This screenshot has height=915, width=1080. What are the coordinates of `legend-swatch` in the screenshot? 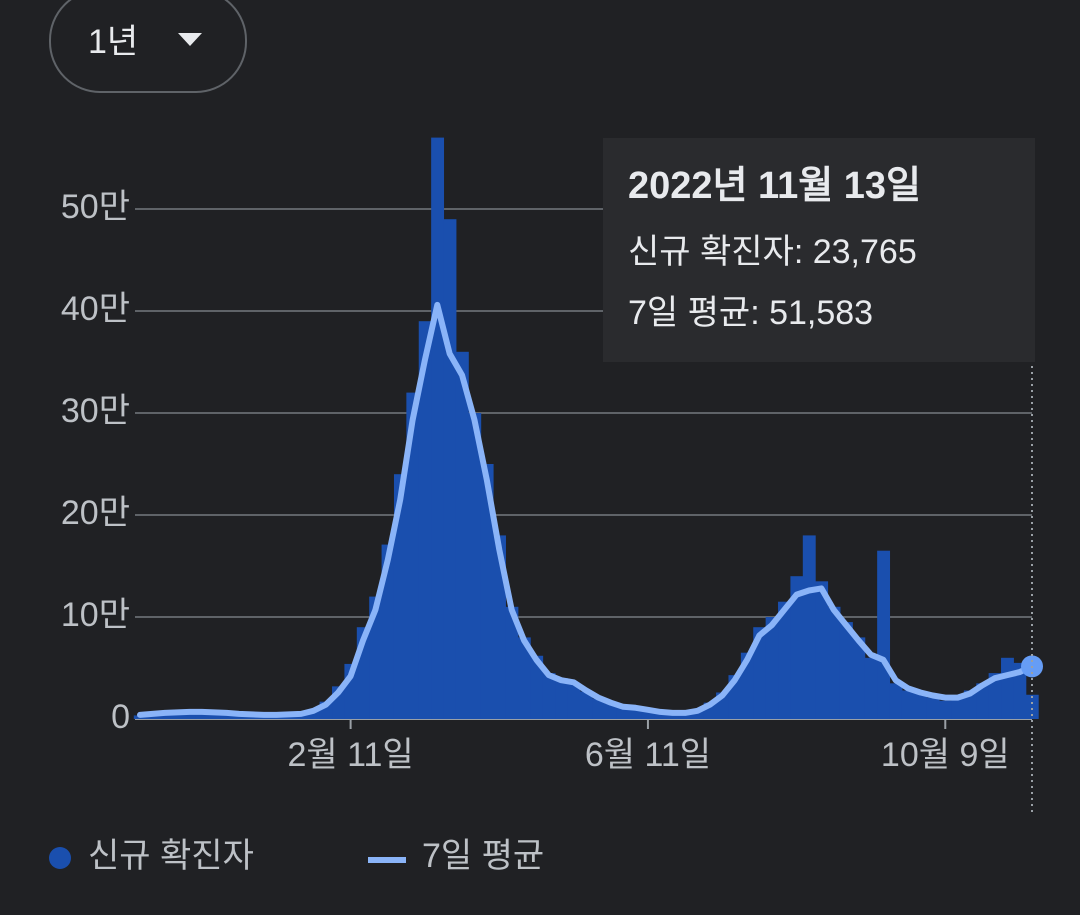 It's located at (60, 858).